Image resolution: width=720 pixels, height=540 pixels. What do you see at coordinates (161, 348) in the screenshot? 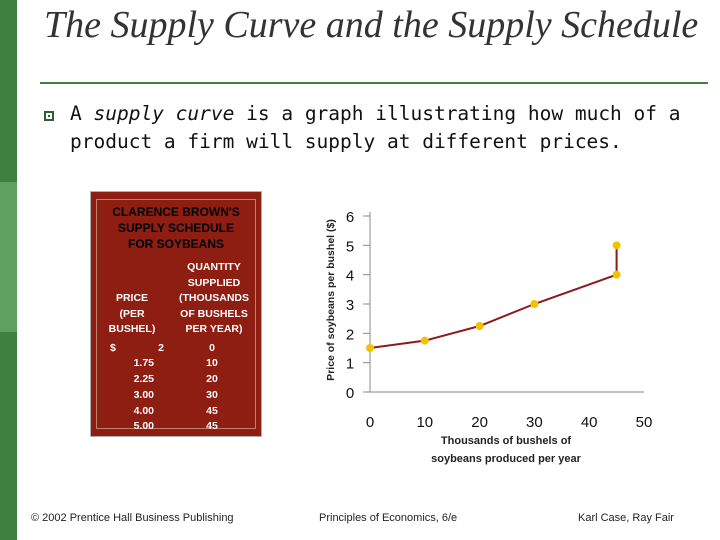
I see `price-cell: 2` at bounding box center [161, 348].